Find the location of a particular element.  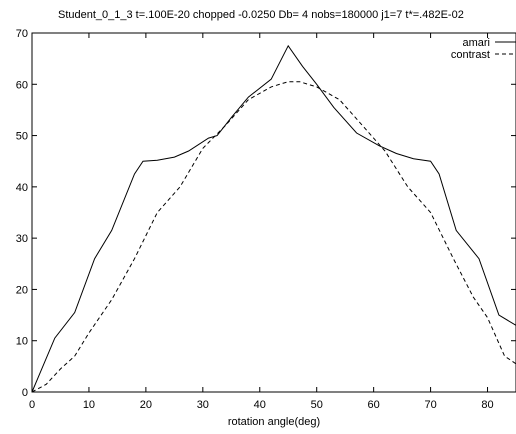

x-tick-label: 0 is located at coordinates (32, 405).